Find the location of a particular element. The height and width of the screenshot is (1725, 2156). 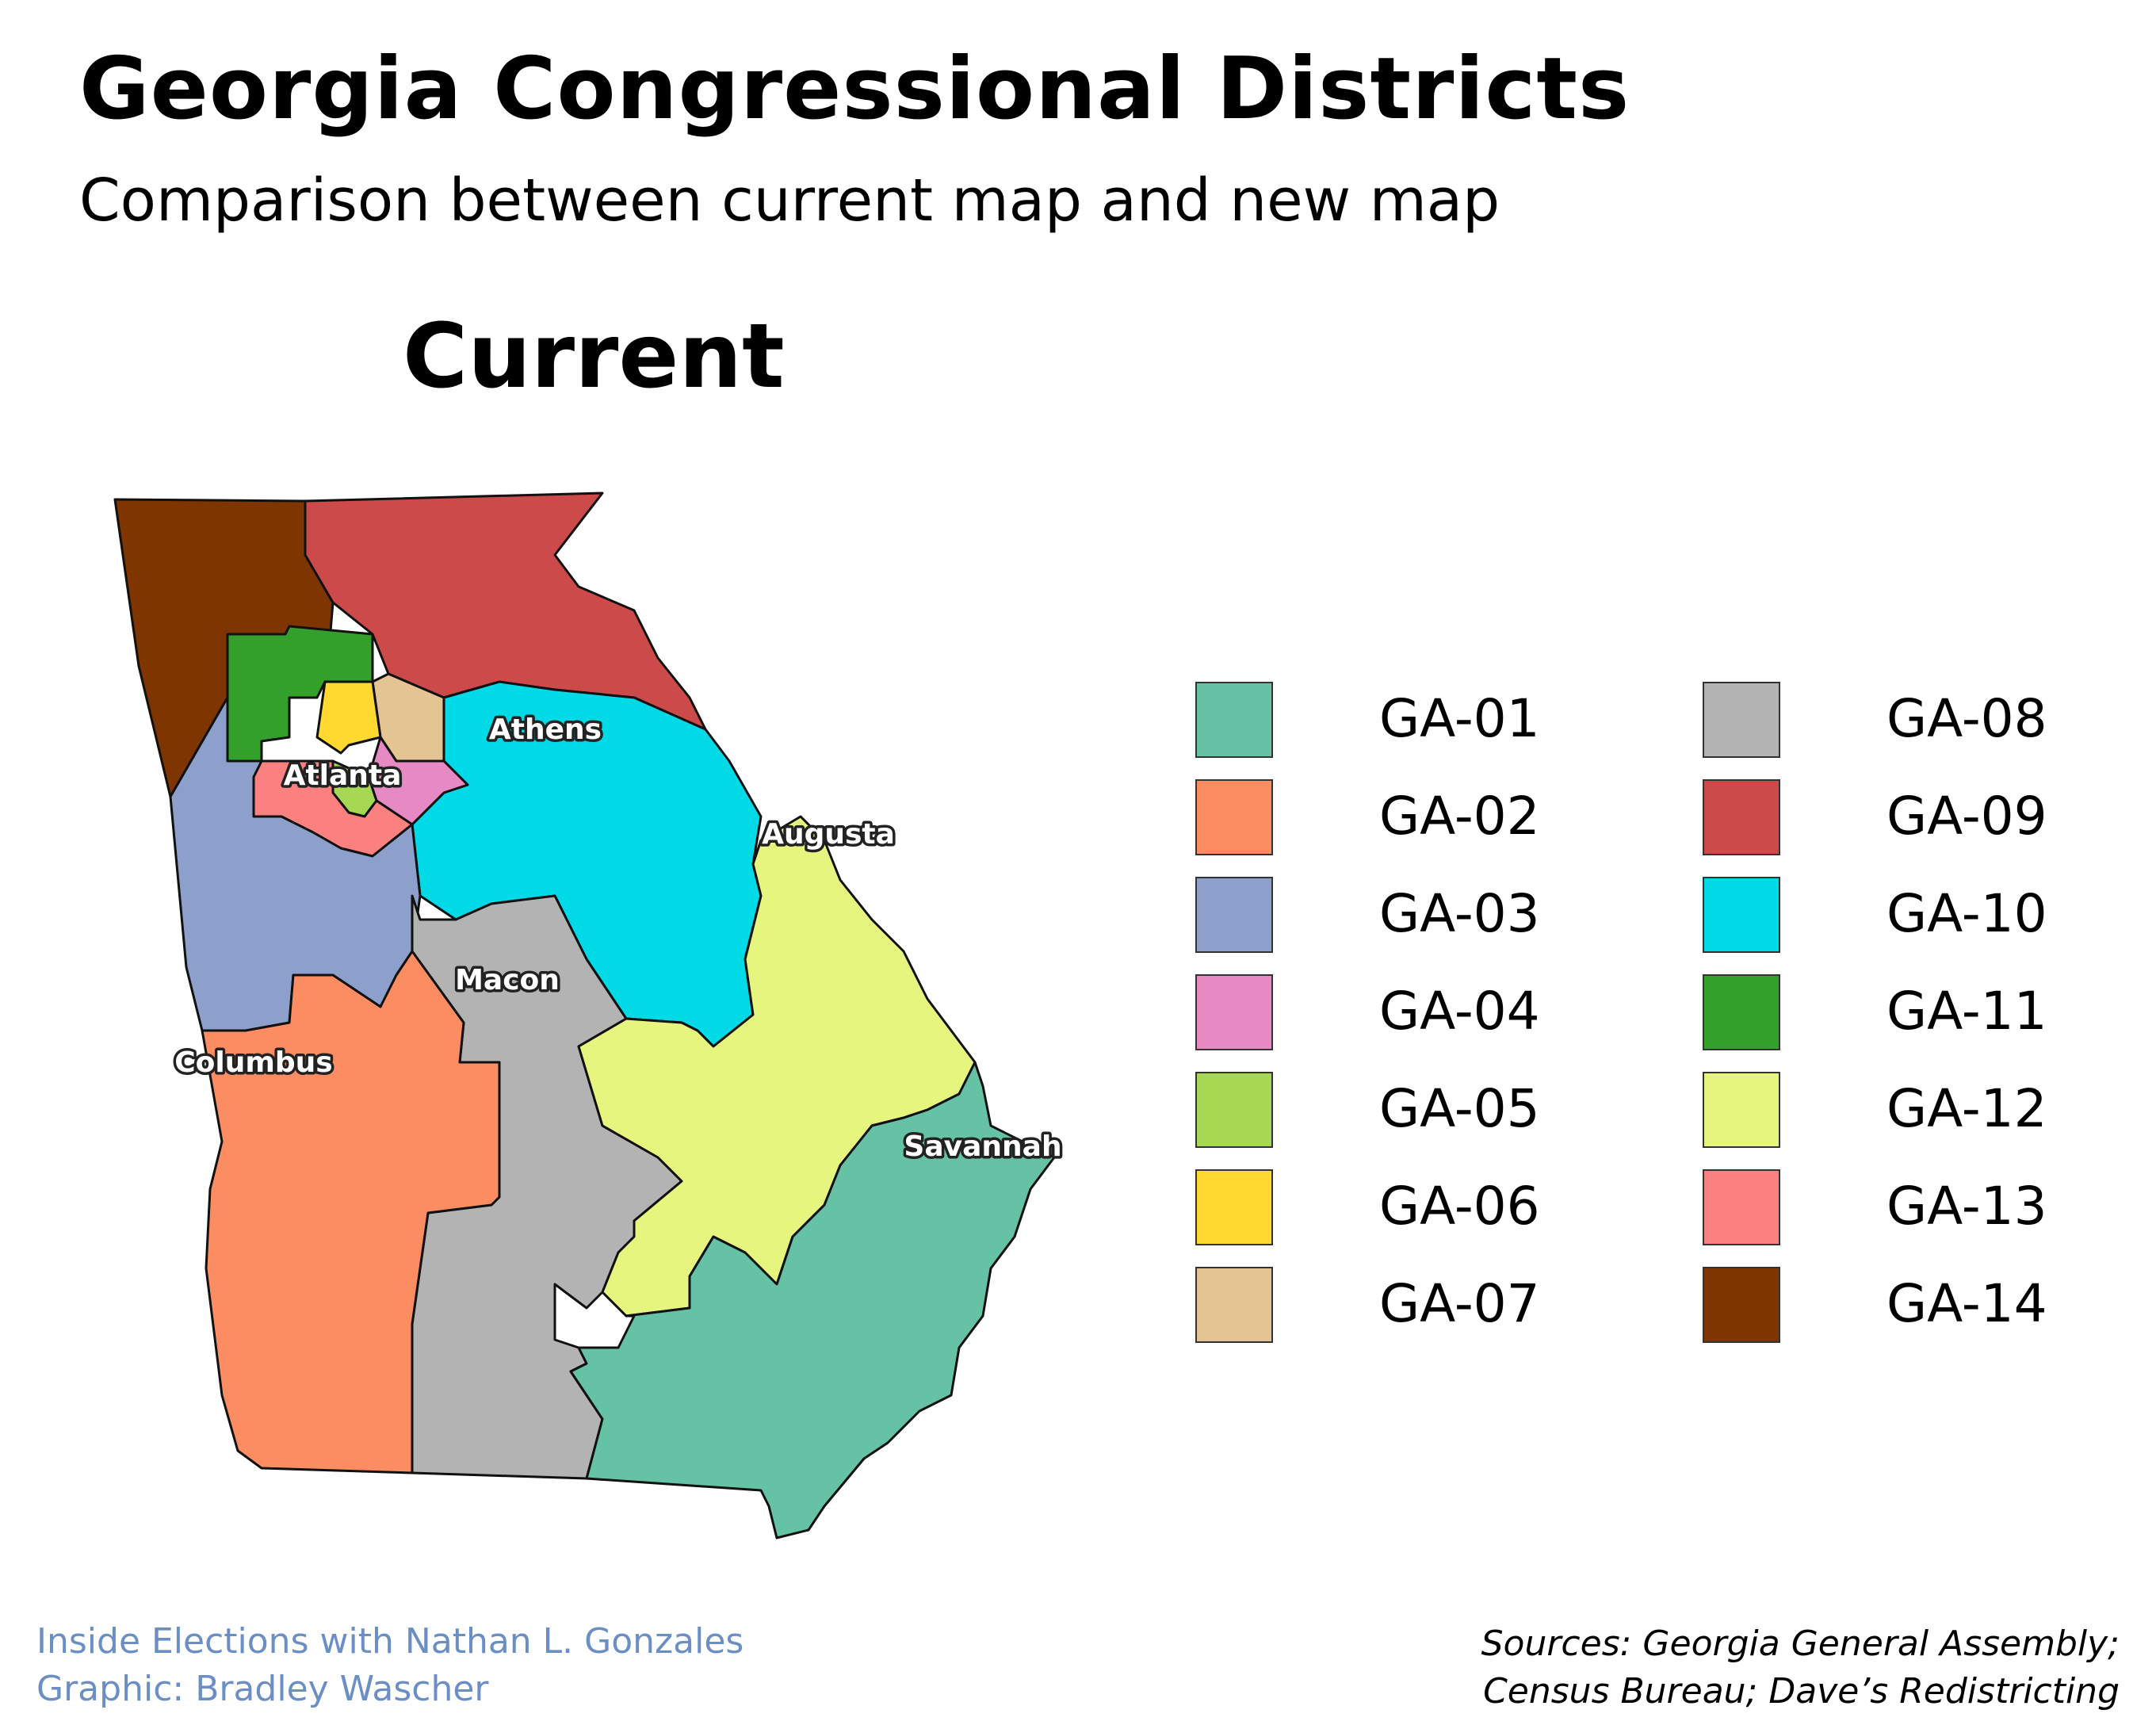

map-heading: Current is located at coordinates (594, 356).